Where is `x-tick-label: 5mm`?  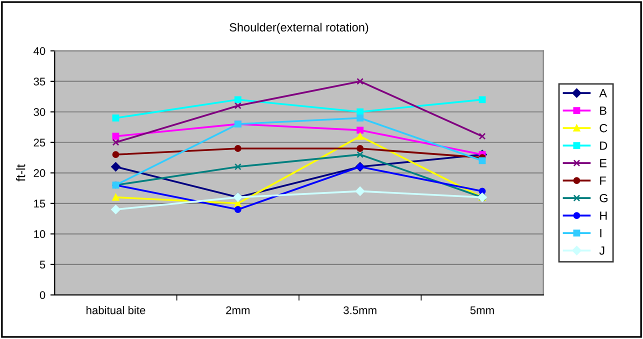 x-tick-label: 5mm is located at coordinates (482, 310).